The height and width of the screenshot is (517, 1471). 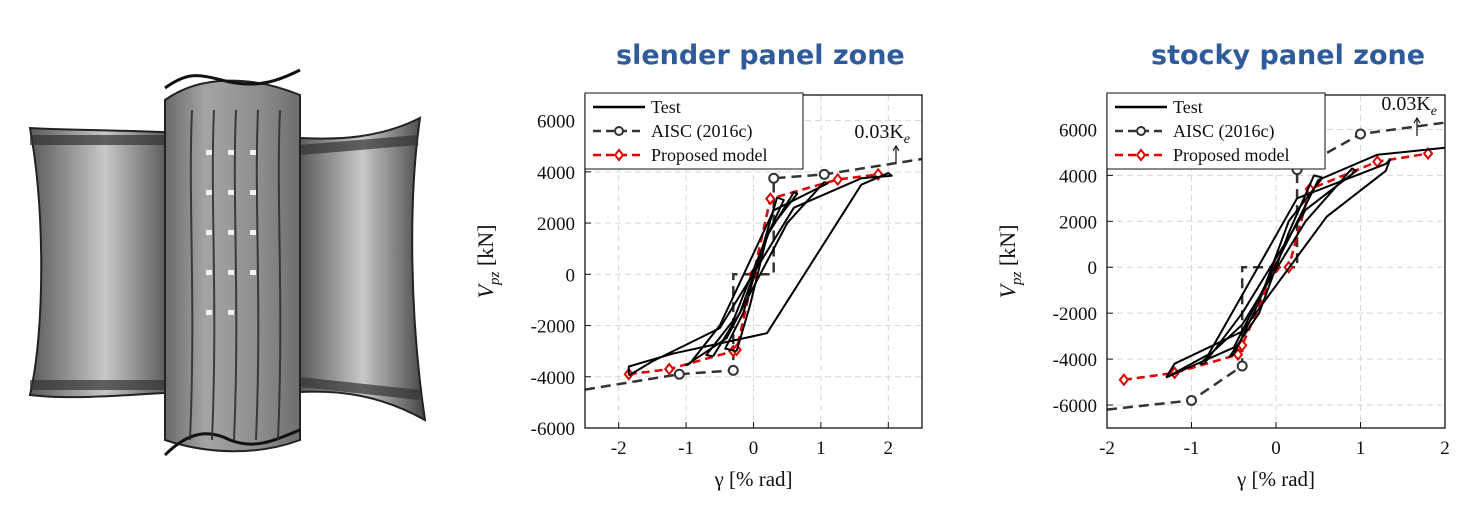 What do you see at coordinates (363, 269) in the screenshot?
I see `right-beam` at bounding box center [363, 269].